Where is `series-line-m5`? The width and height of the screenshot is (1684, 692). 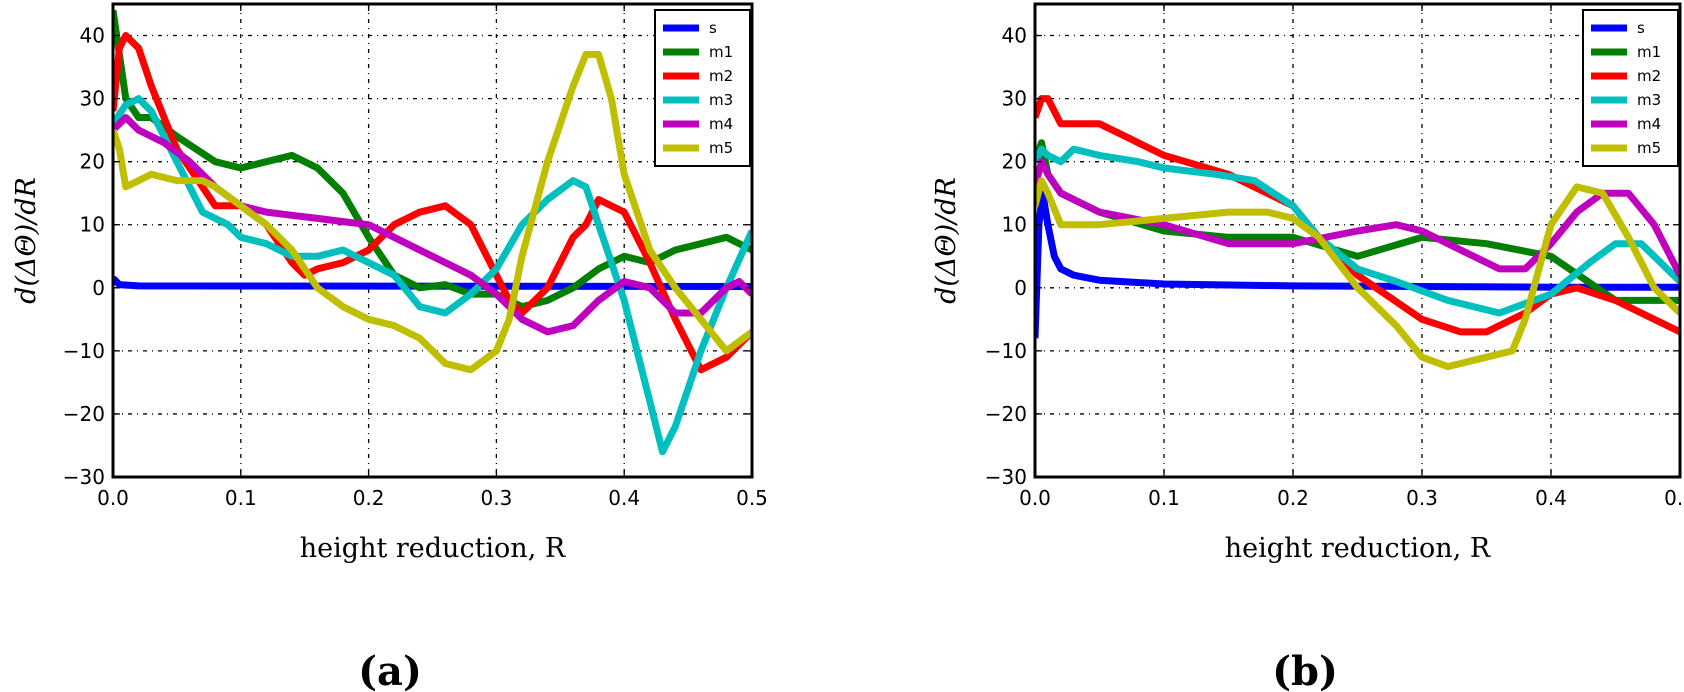
series-line-m5 is located at coordinates (1357, 274).